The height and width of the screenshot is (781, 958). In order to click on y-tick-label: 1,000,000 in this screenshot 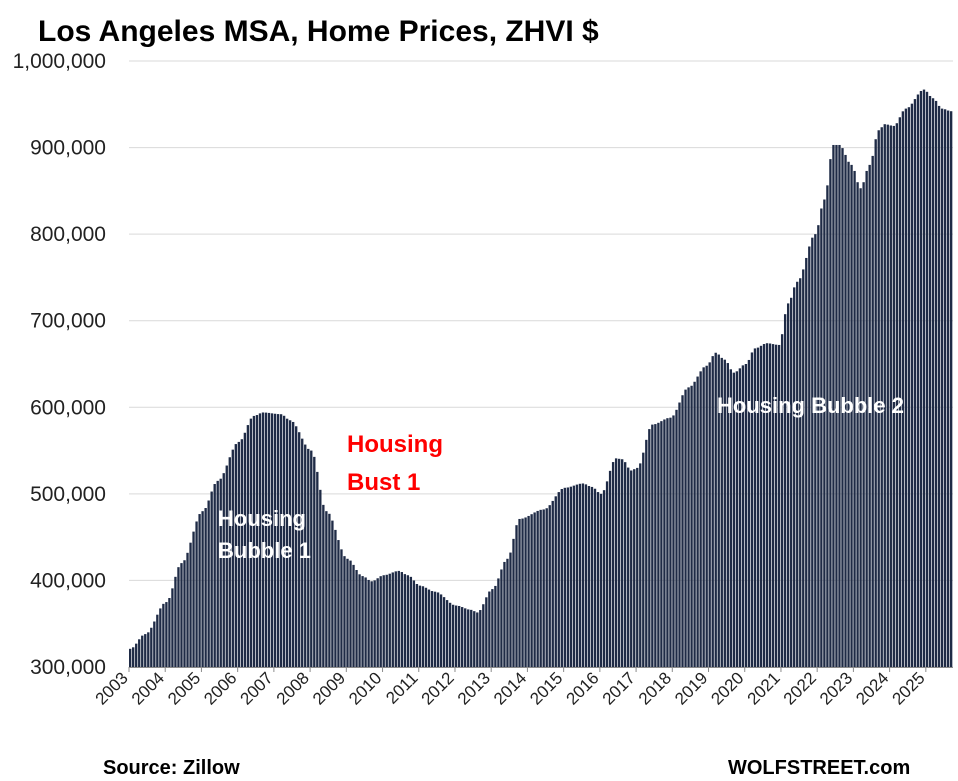, I will do `click(59, 61)`.